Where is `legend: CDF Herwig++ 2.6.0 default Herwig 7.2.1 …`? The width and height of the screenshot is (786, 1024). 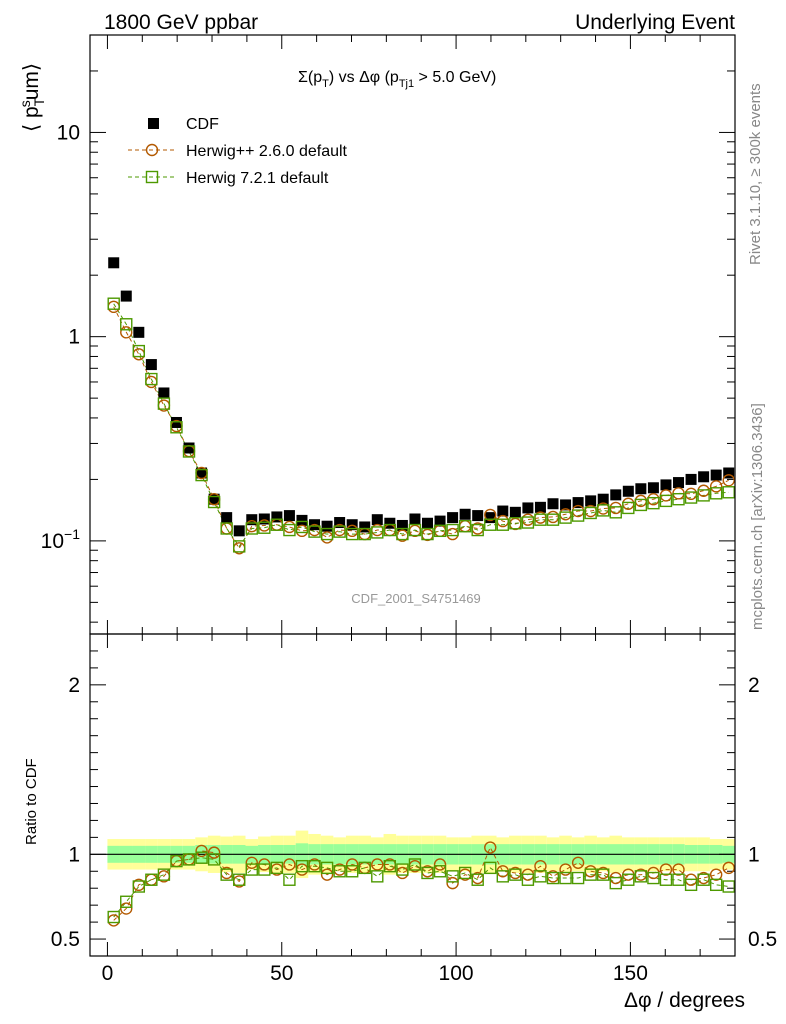 legend: CDF Herwig++ 2.6.0 default Herwig 7.2.1 … is located at coordinates (238, 151).